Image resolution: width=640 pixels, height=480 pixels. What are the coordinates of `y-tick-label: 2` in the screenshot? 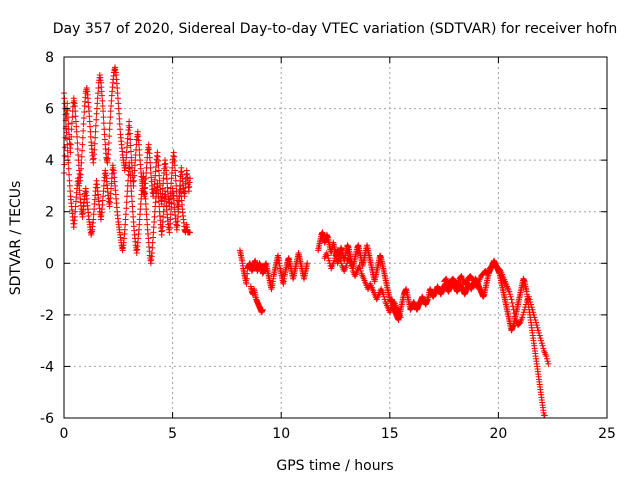 It's located at (49, 213).